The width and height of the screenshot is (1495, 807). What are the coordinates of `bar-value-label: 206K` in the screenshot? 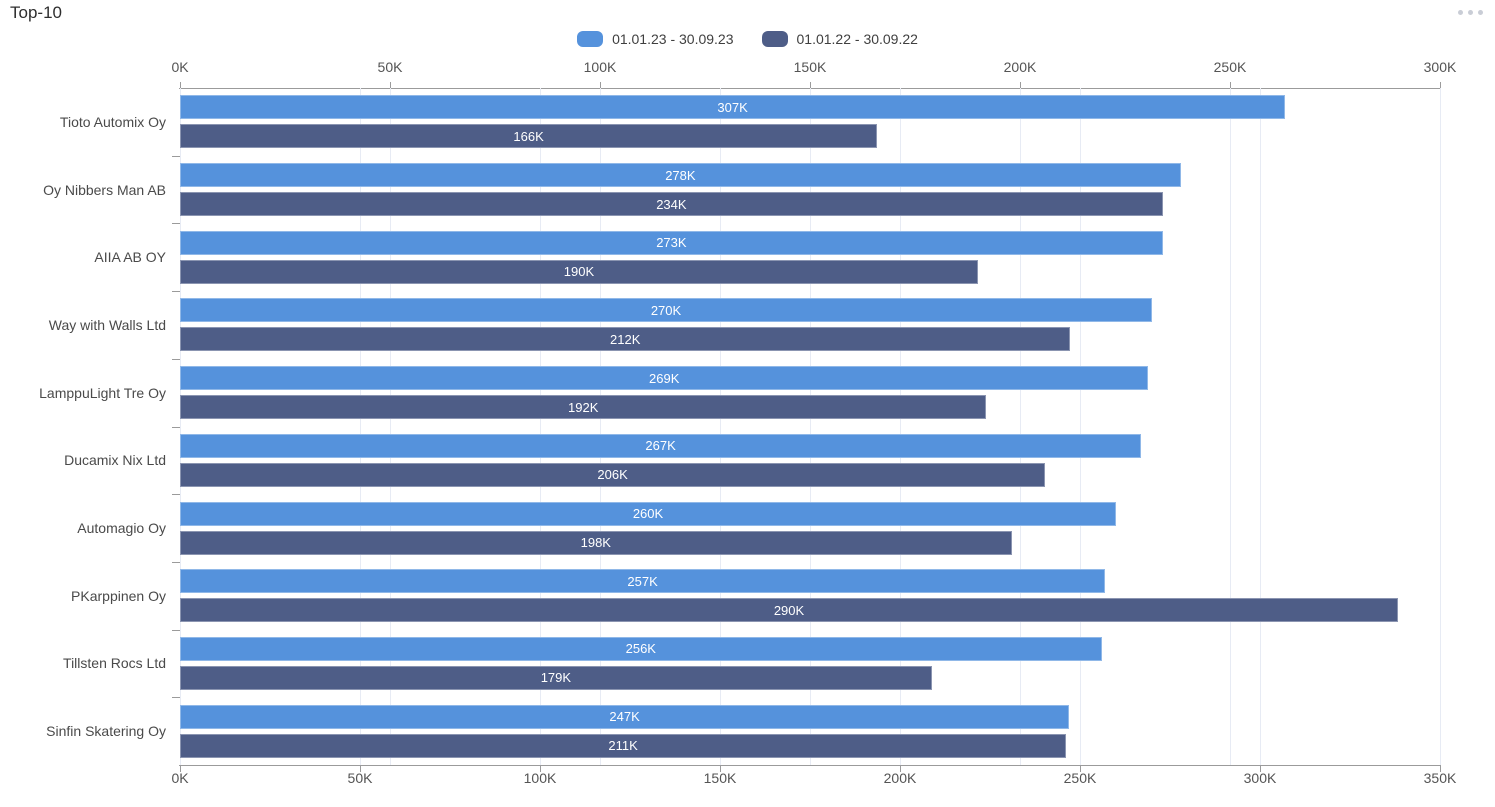 It's located at (612, 475).